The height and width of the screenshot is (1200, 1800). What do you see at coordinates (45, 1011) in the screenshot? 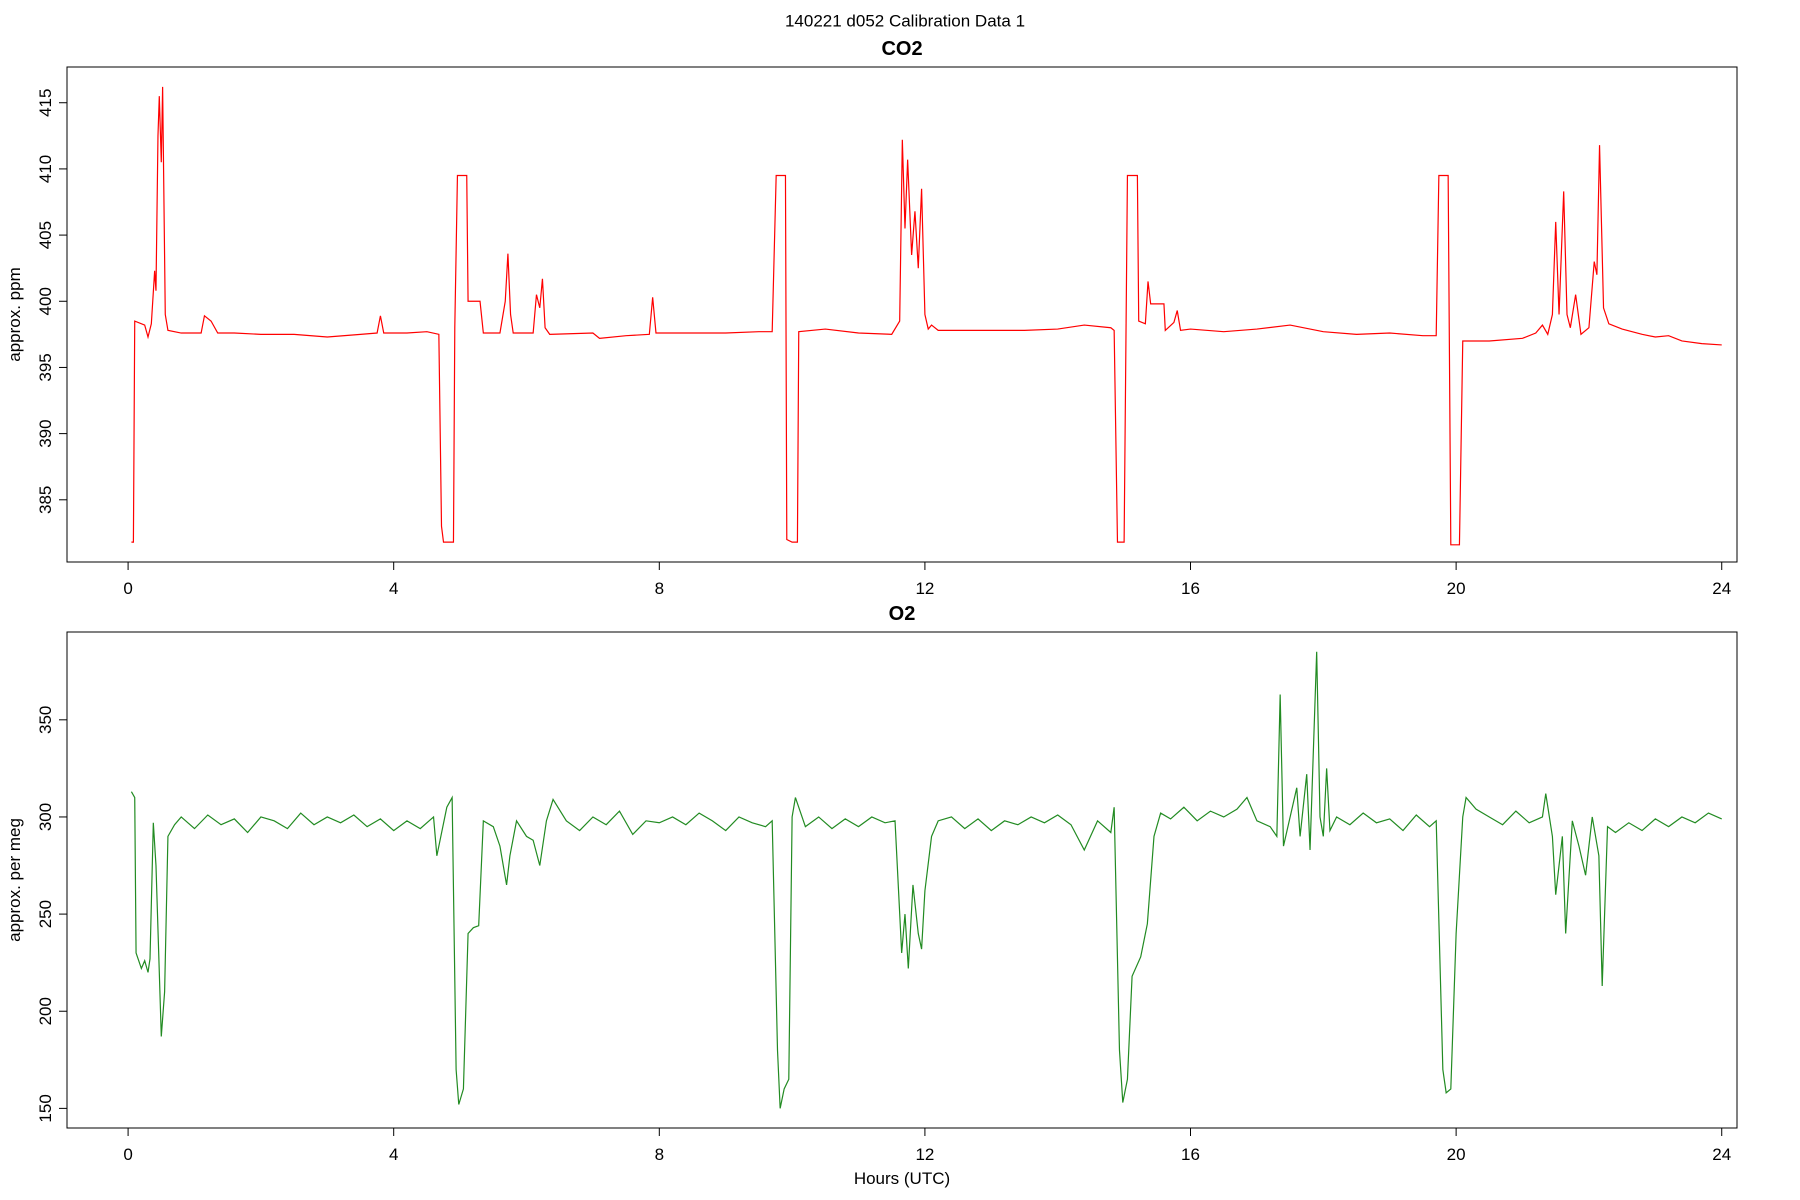
I see `y-tick-label: 200` at bounding box center [45, 1011].